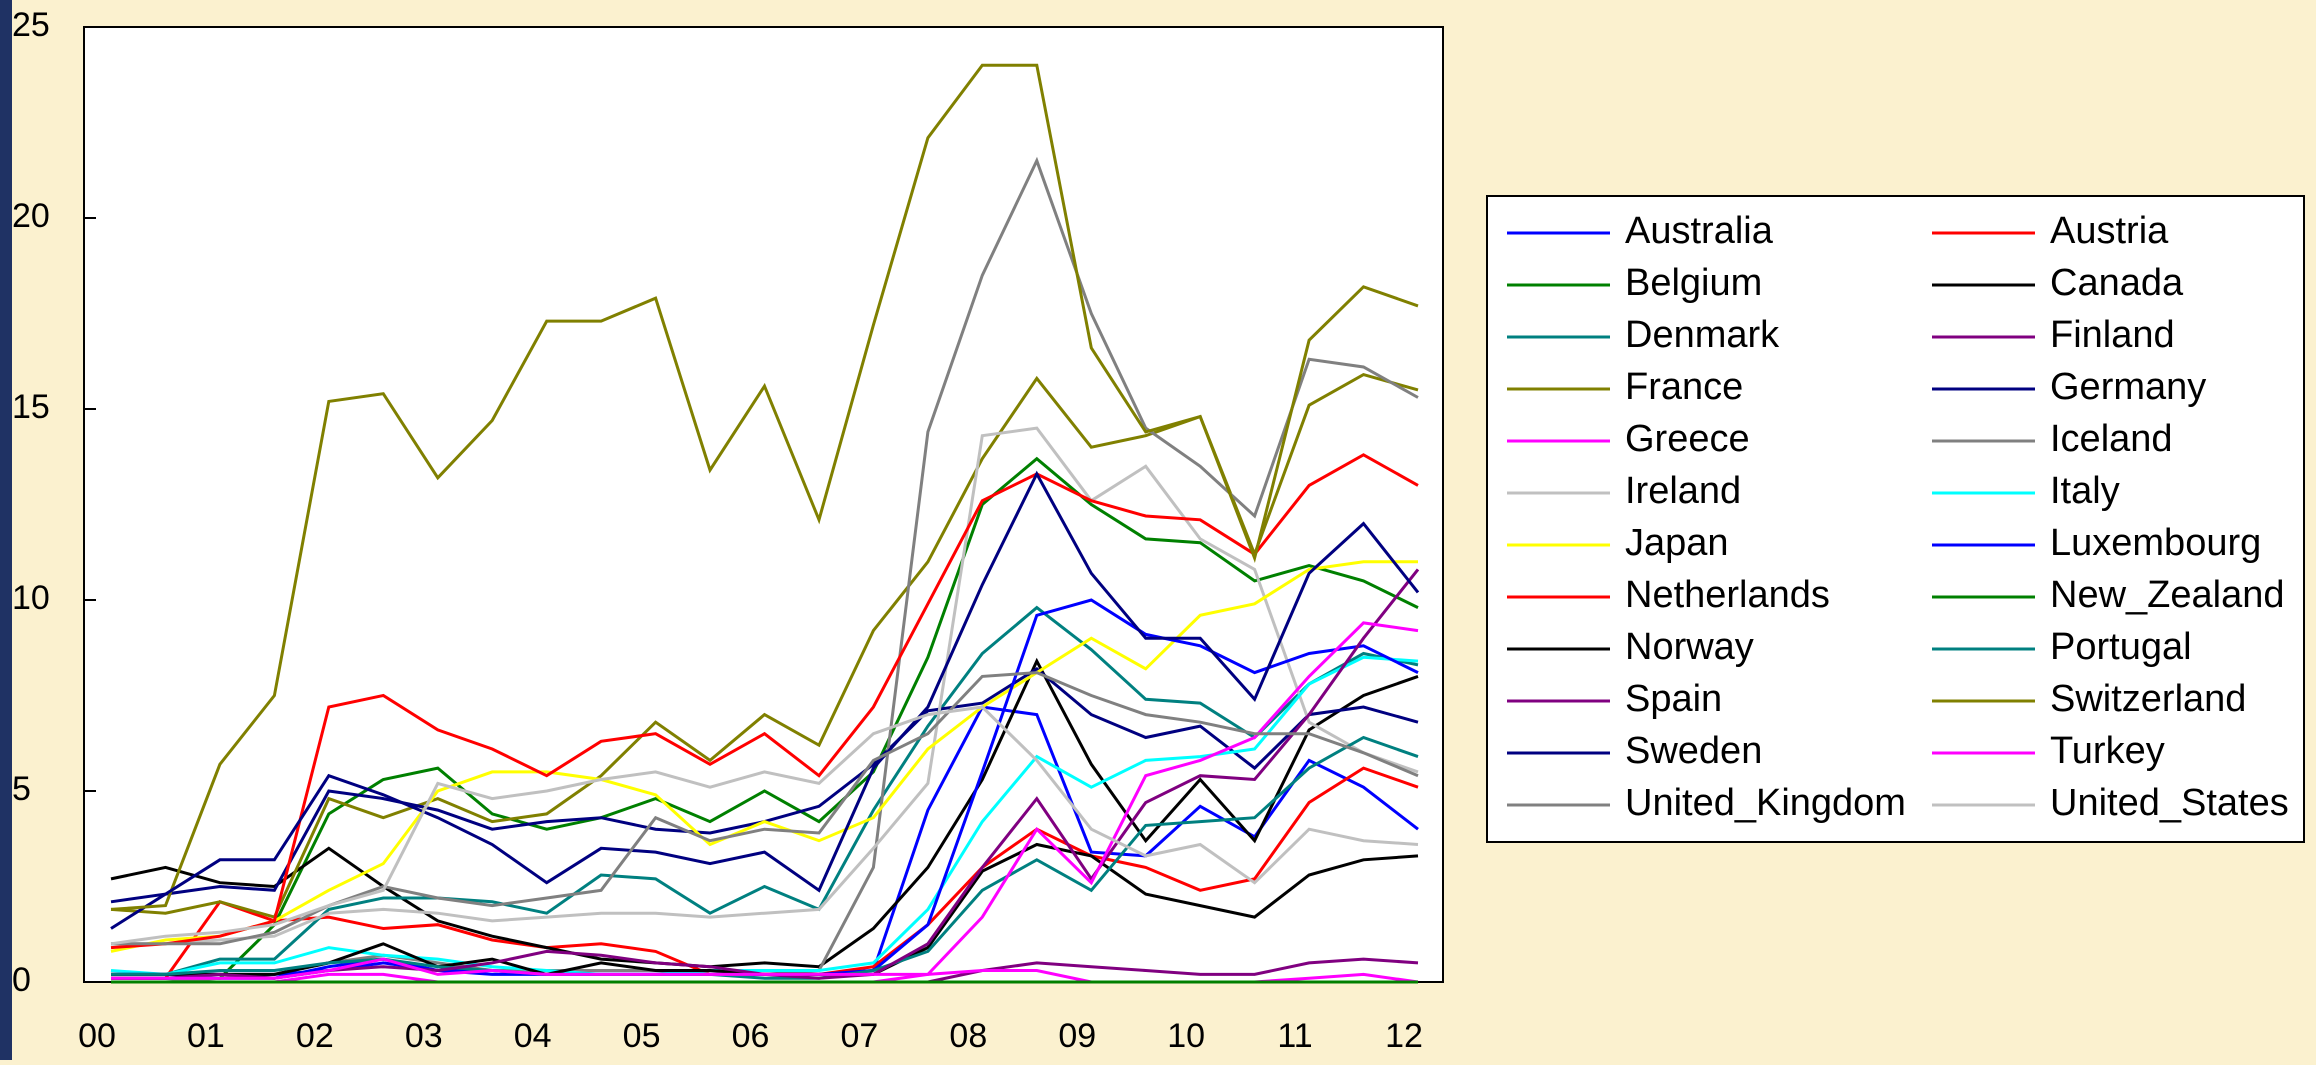  Describe the element at coordinates (1404, 1036) in the screenshot. I see `x-tick-label: 12` at that location.